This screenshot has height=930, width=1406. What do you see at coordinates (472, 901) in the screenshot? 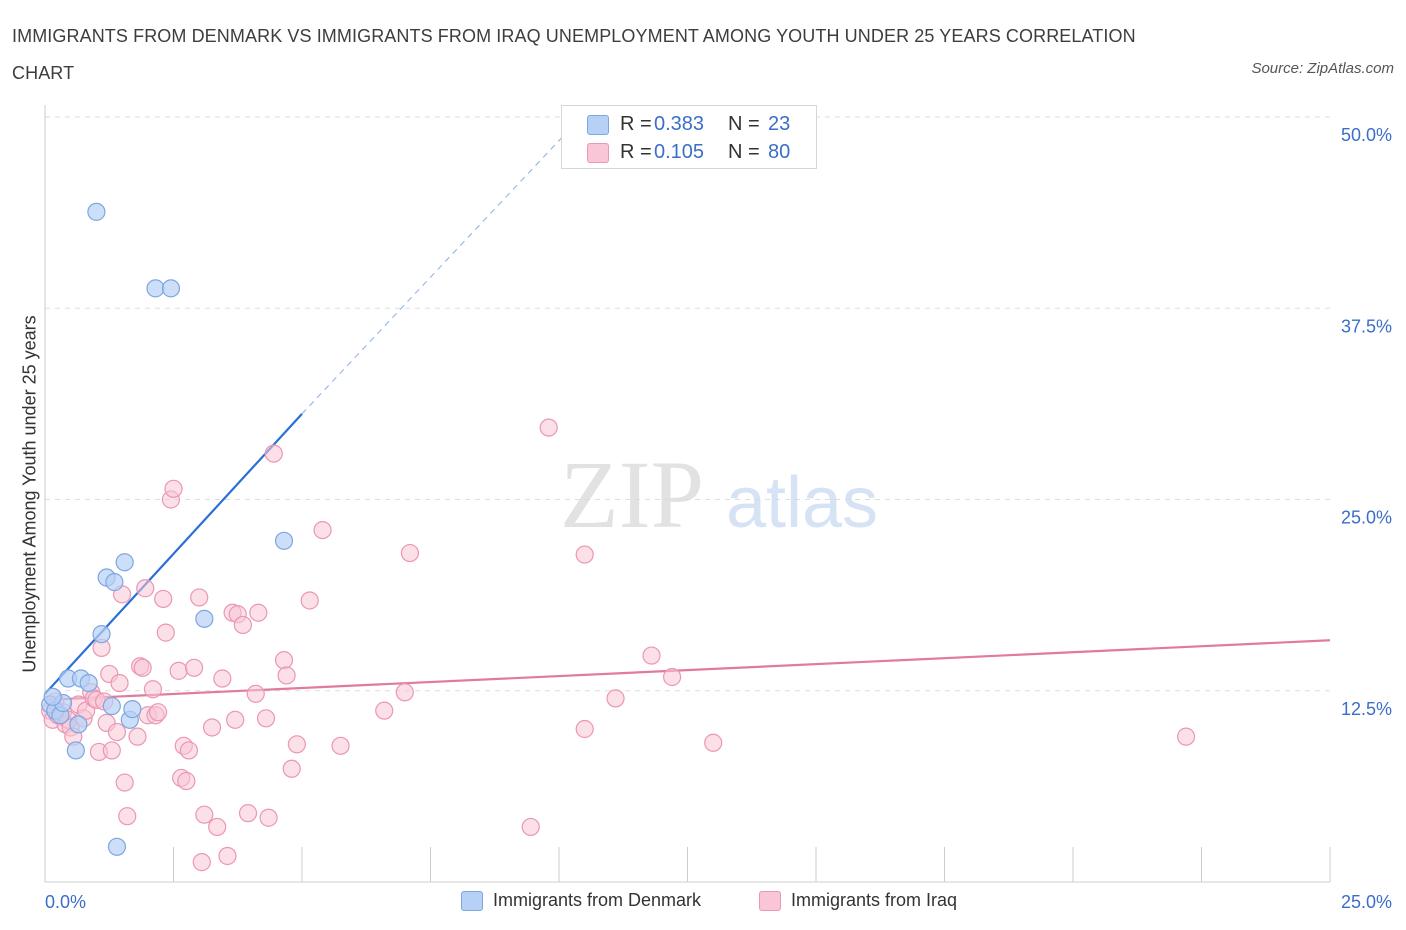
I see `legend-denmark-swatch` at bounding box center [472, 901].